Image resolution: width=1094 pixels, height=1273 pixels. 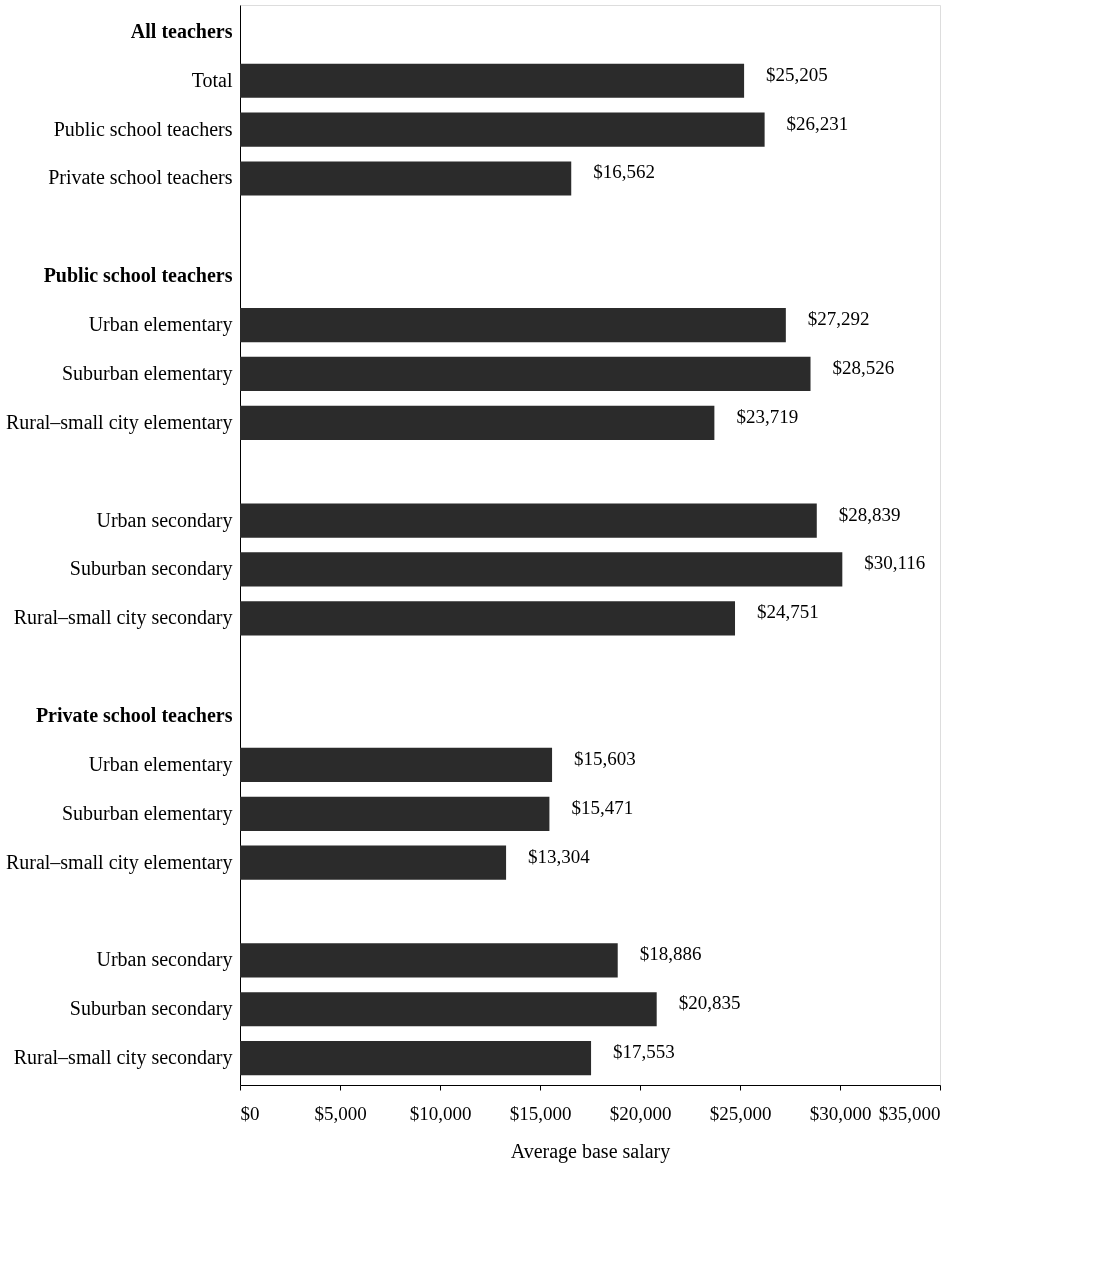 I want to click on x-tick-label: $5,000, so click(x=340, y=1113).